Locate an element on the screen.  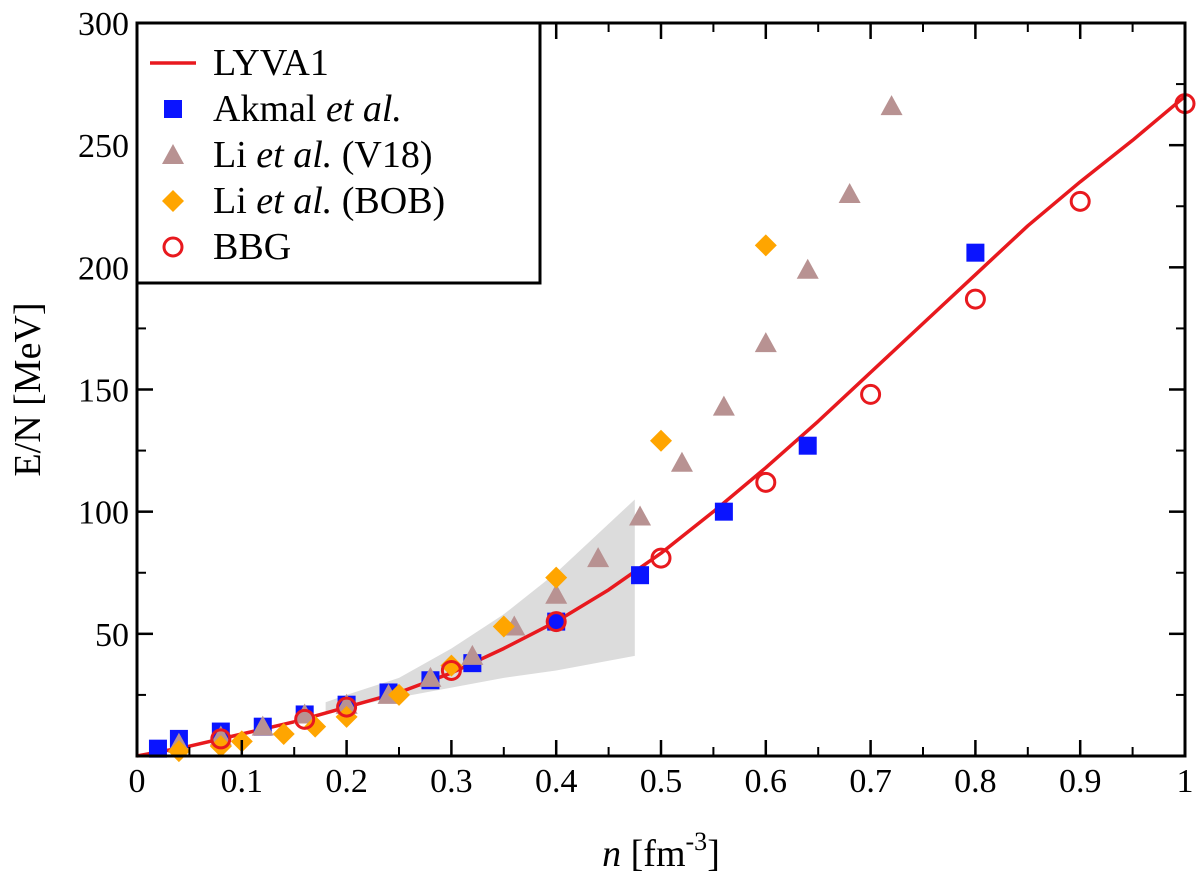
x-axis-unit: [fm is located at coordinates (653, 854).